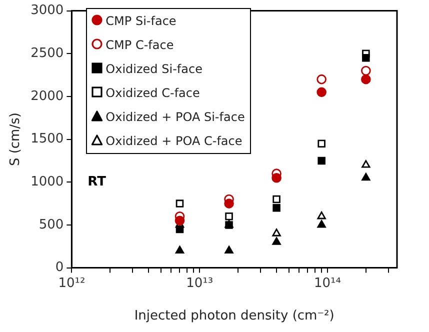 This screenshot has width=429, height=332. What do you see at coordinates (154, 69) in the screenshot?
I see `legend-label: Oxidized Si-face` at bounding box center [154, 69].